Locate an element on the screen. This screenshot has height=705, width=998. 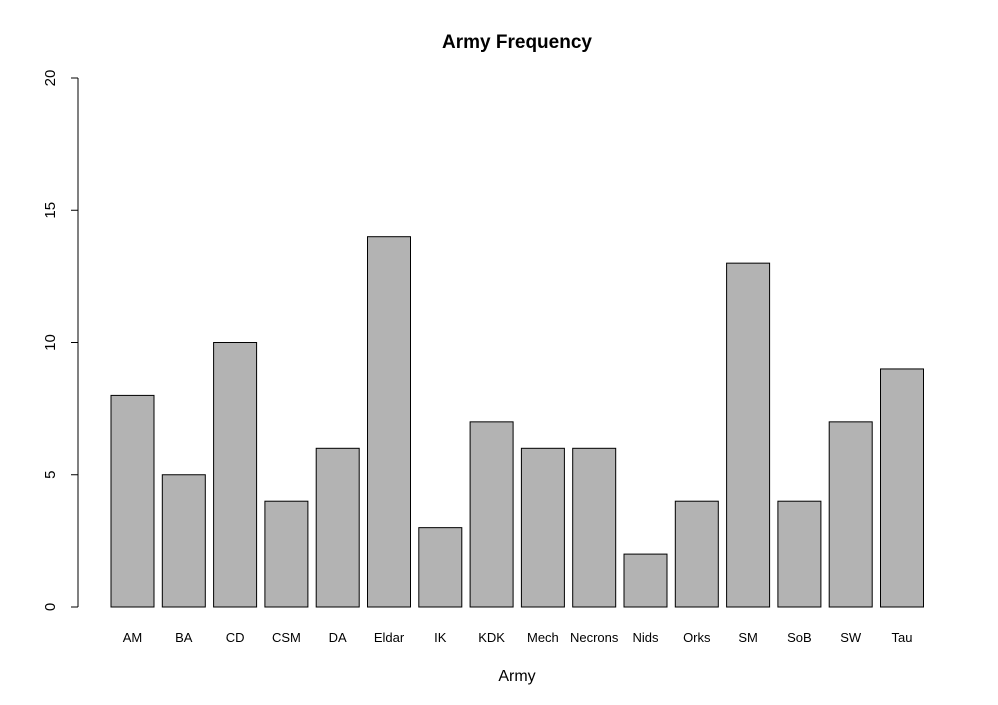
bar-kdk is located at coordinates (491, 514).